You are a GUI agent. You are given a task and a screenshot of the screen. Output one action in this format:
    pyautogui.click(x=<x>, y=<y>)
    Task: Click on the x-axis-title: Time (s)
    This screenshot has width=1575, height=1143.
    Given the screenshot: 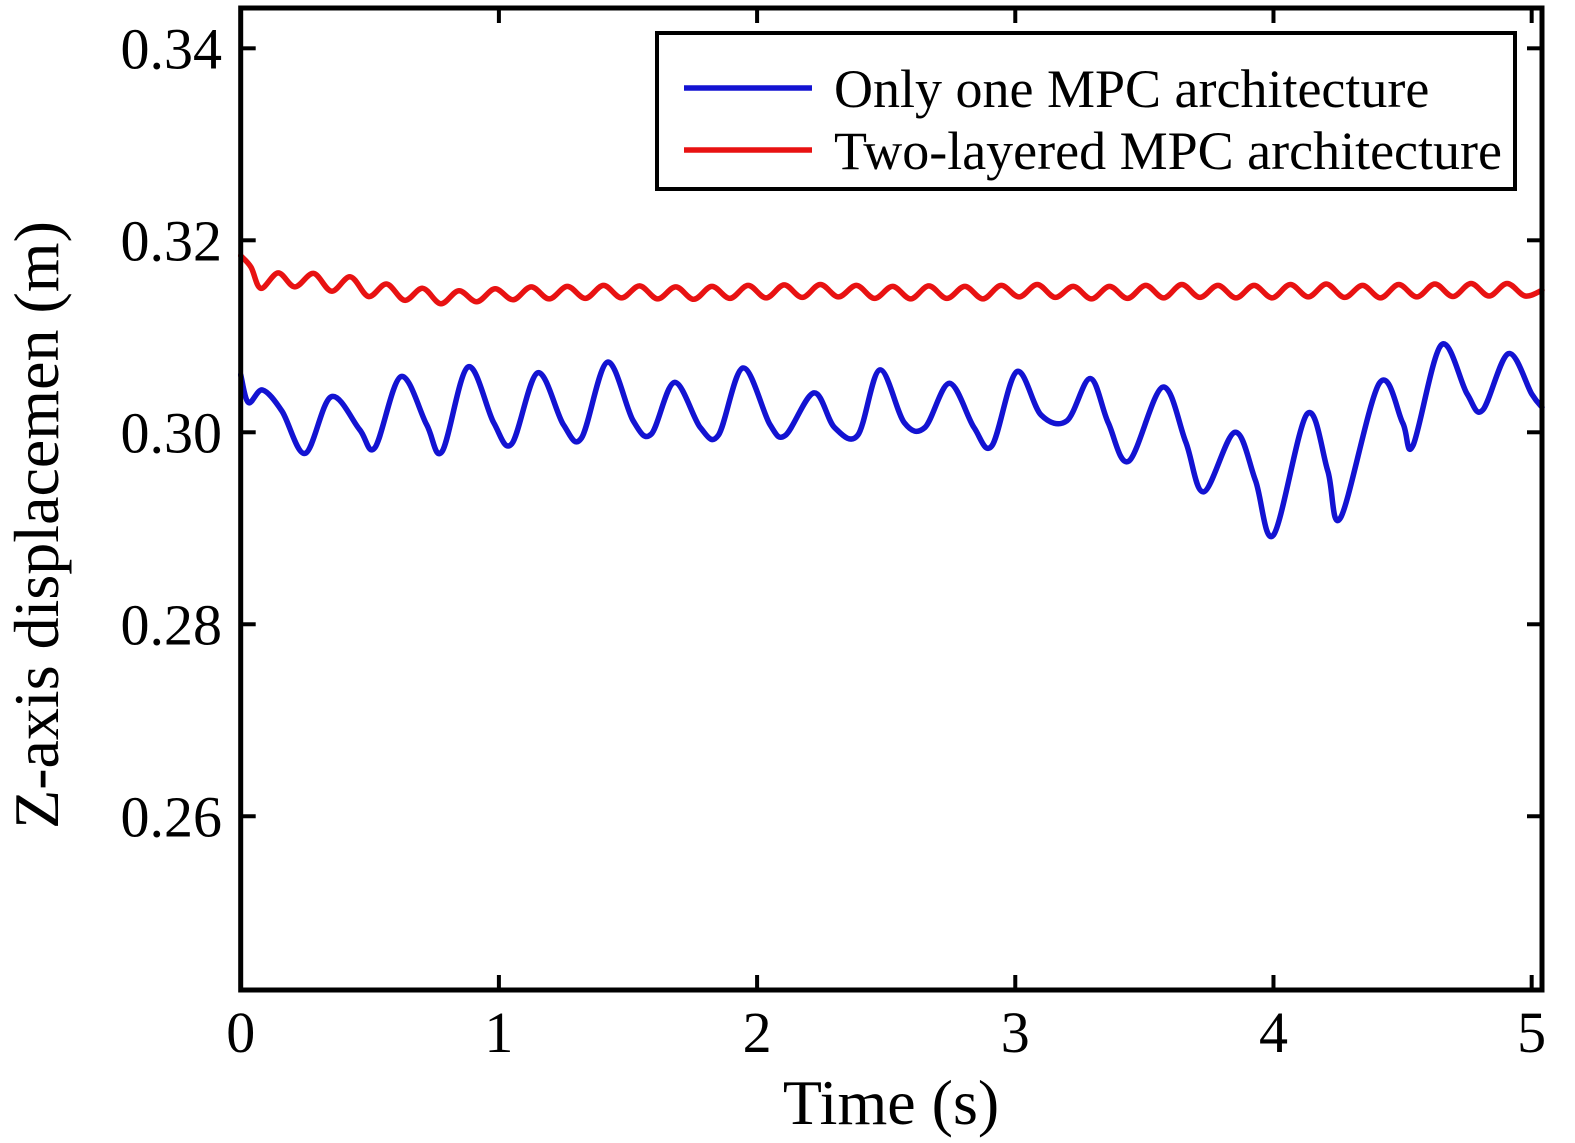 What is the action you would take?
    pyautogui.click(x=891, y=1102)
    